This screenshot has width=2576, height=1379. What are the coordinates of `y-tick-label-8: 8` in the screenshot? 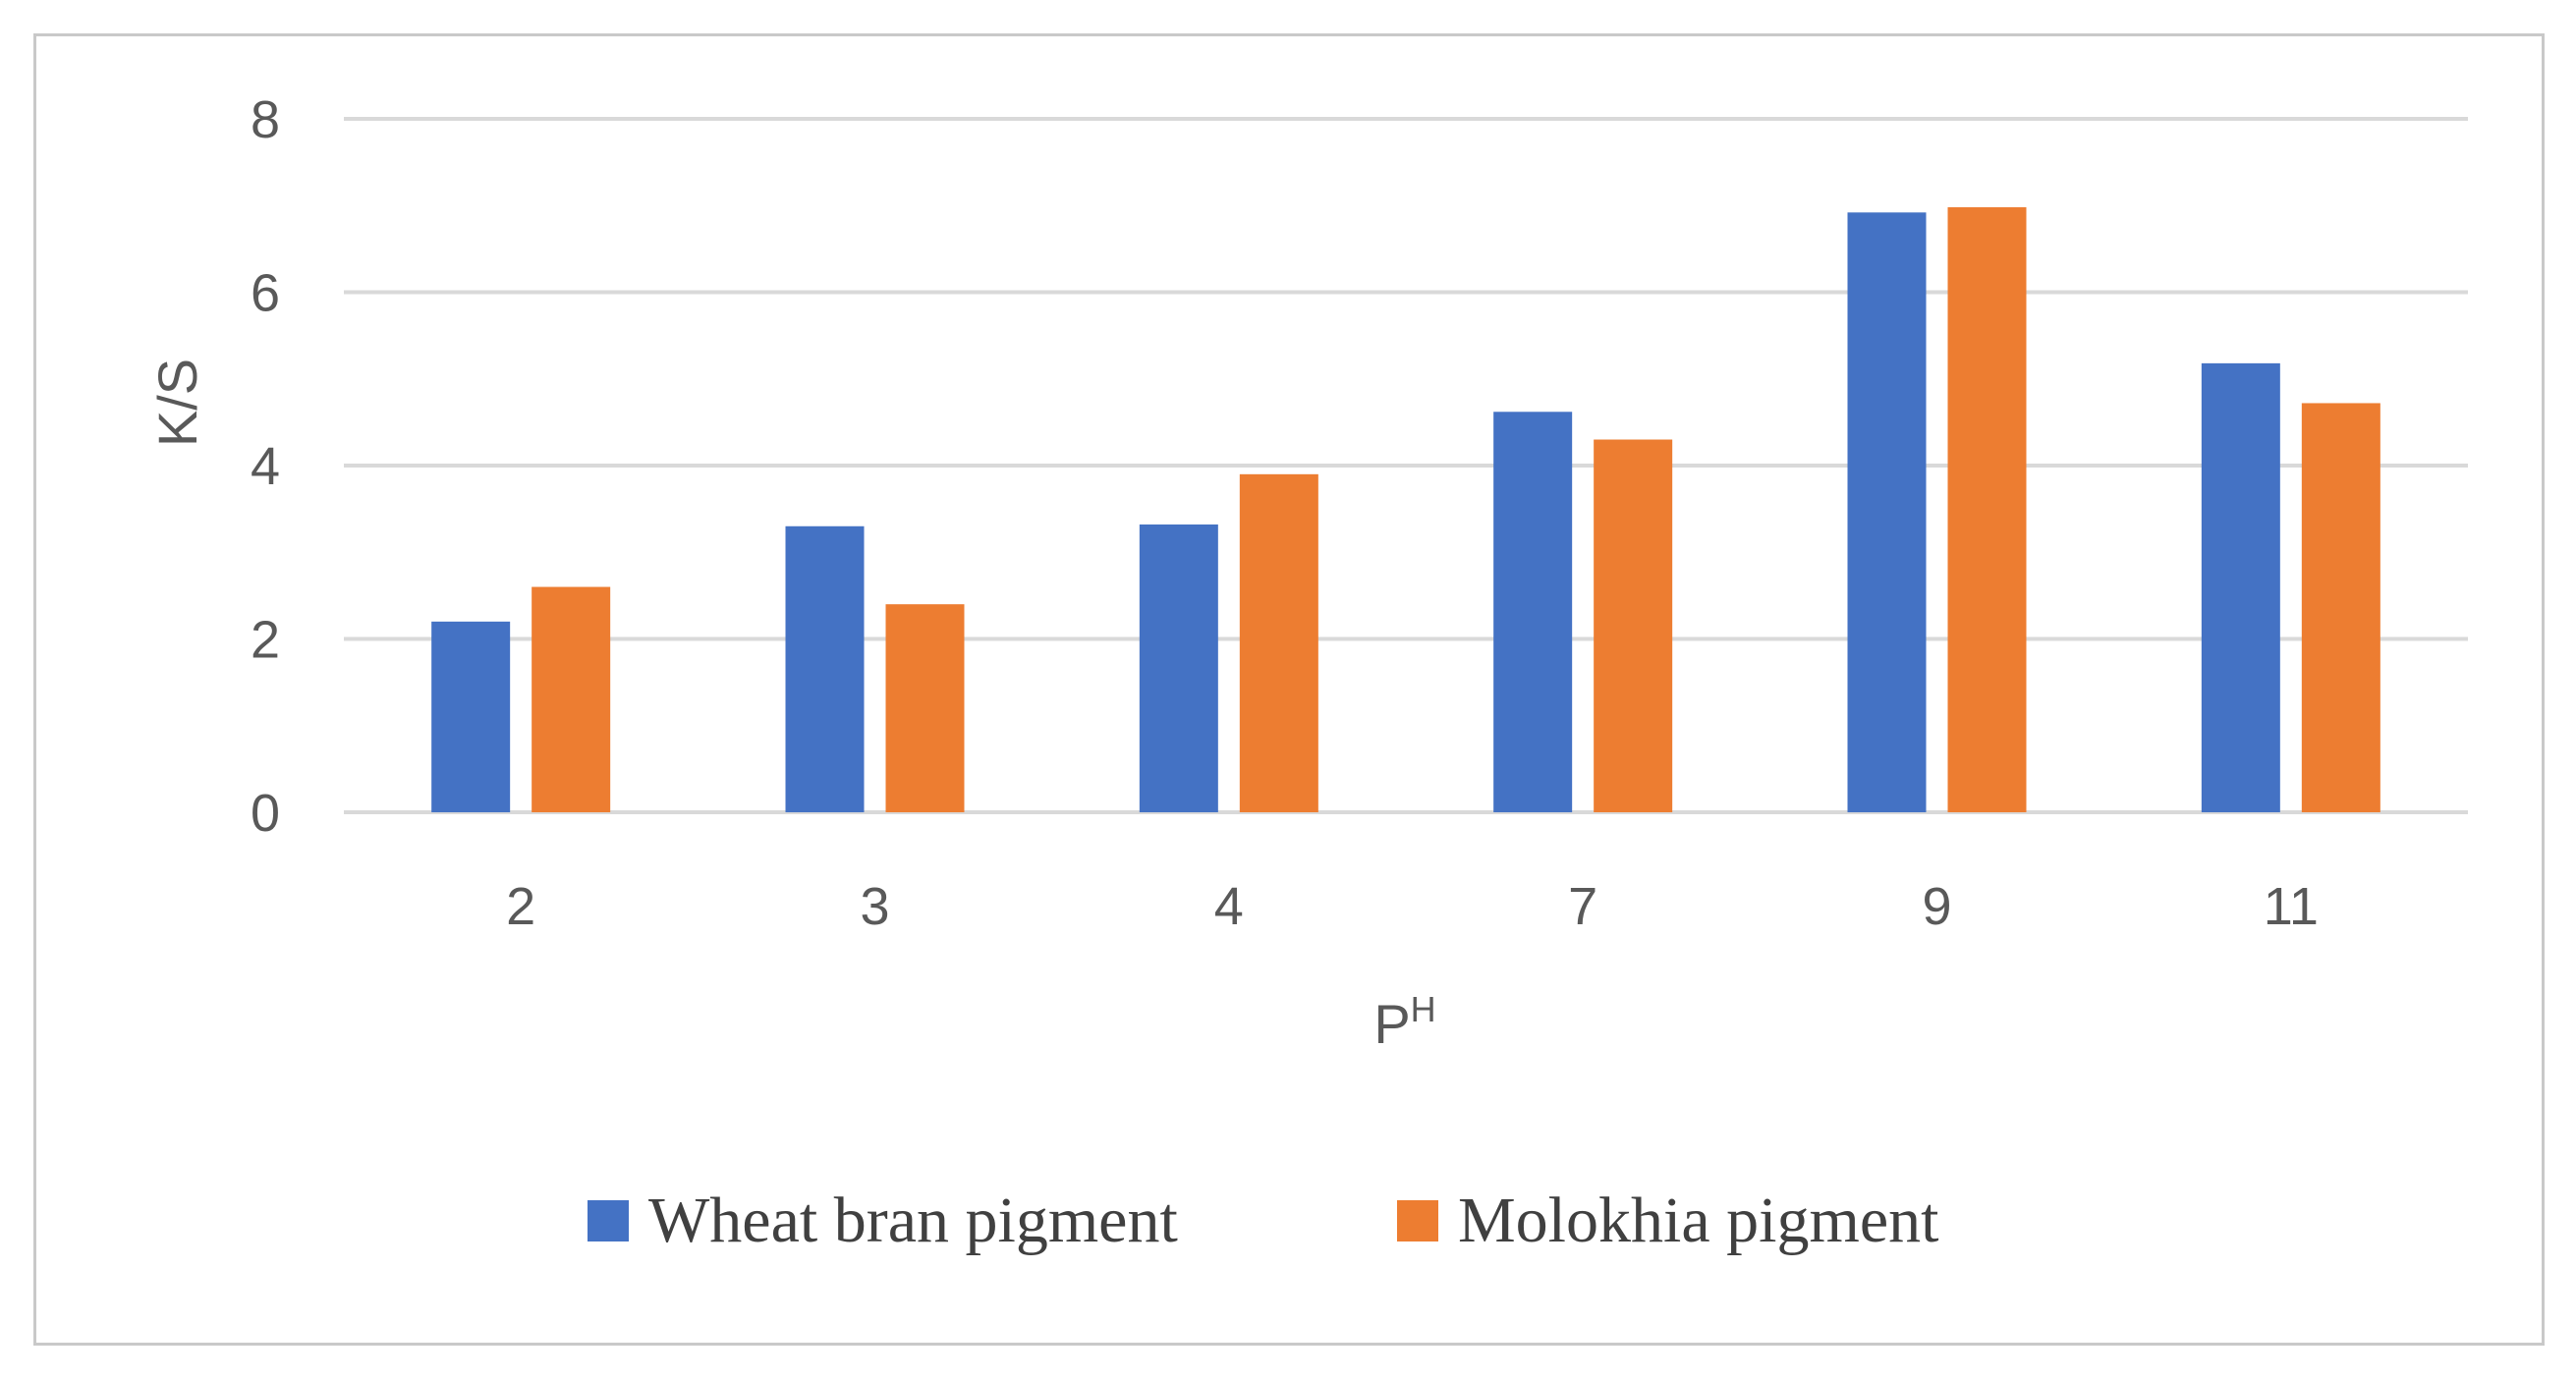 It's located at (265, 119).